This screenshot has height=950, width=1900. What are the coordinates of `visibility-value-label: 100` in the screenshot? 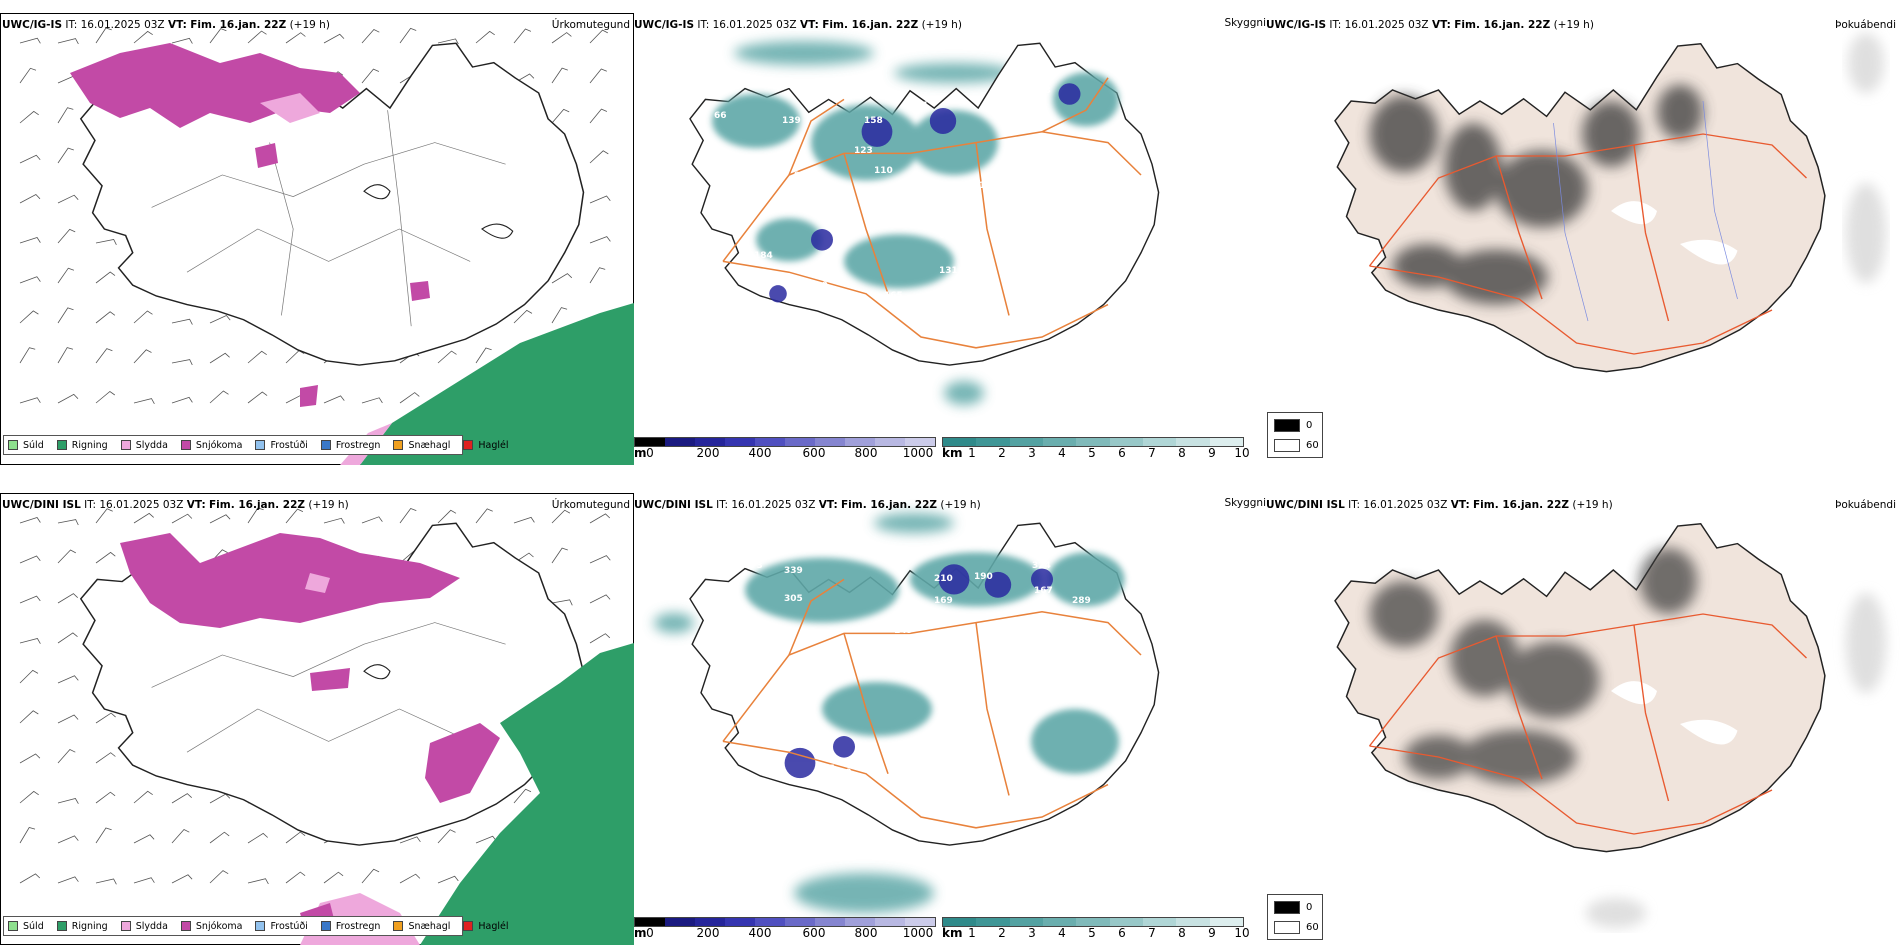 It's located at (818, 286).